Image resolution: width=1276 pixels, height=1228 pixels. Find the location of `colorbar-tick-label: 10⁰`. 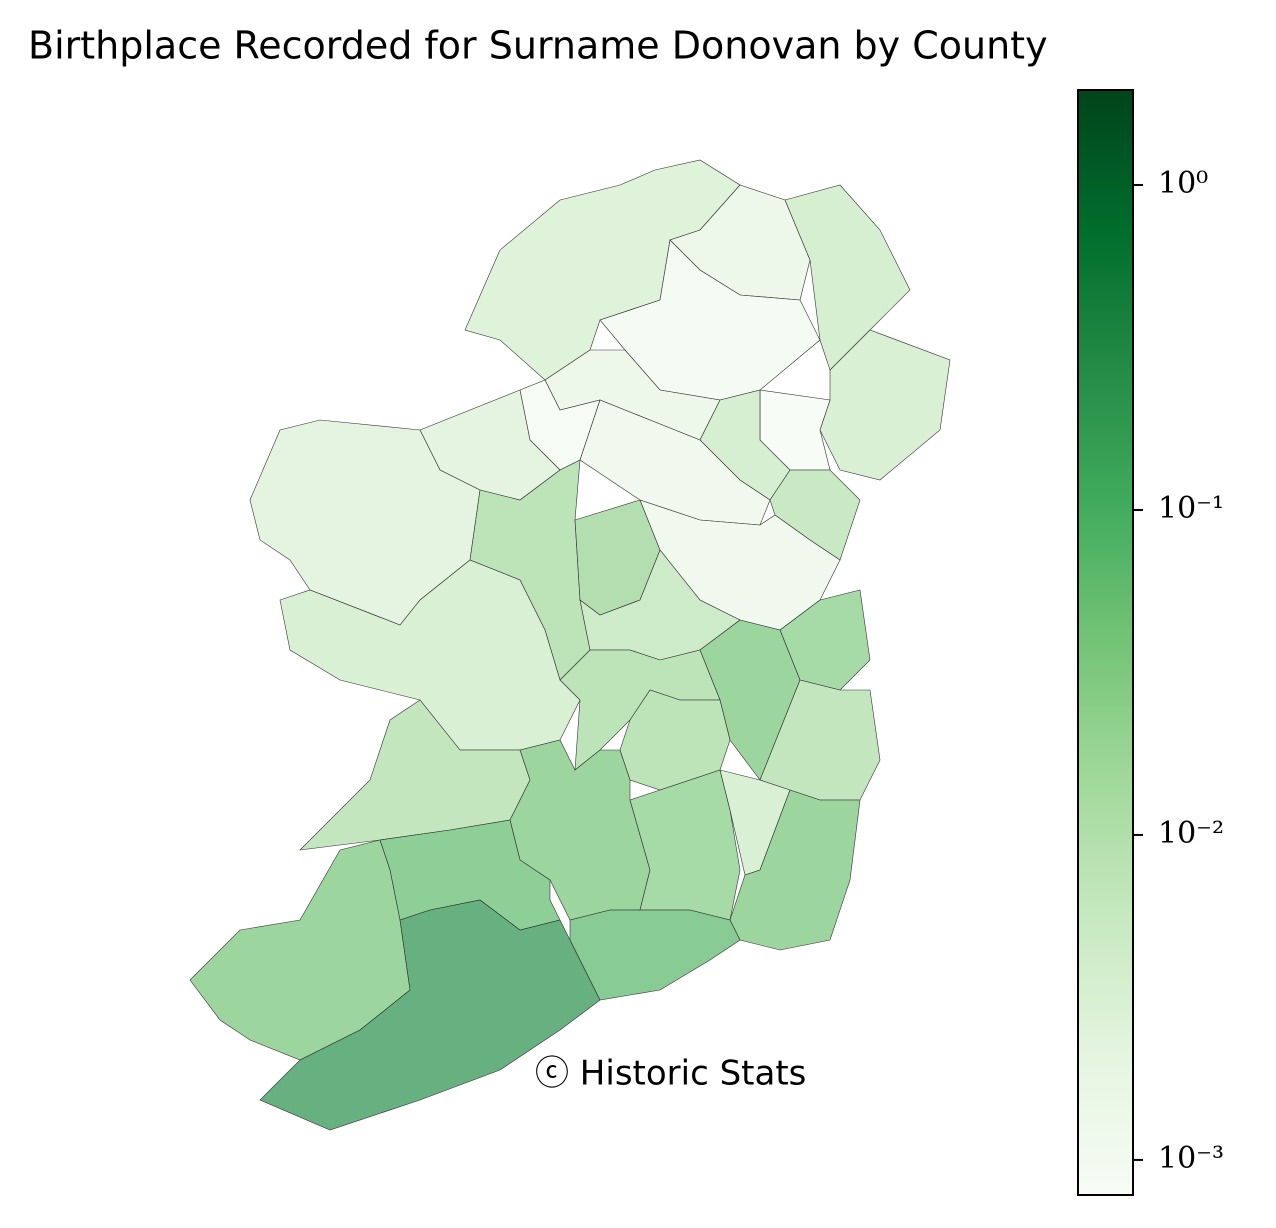

colorbar-tick-label: 10⁰ is located at coordinates (1183, 183).